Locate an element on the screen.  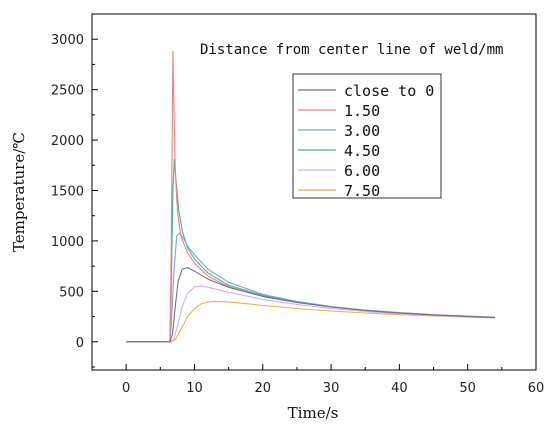
y-tick-label: 1000 is located at coordinates (67, 242).